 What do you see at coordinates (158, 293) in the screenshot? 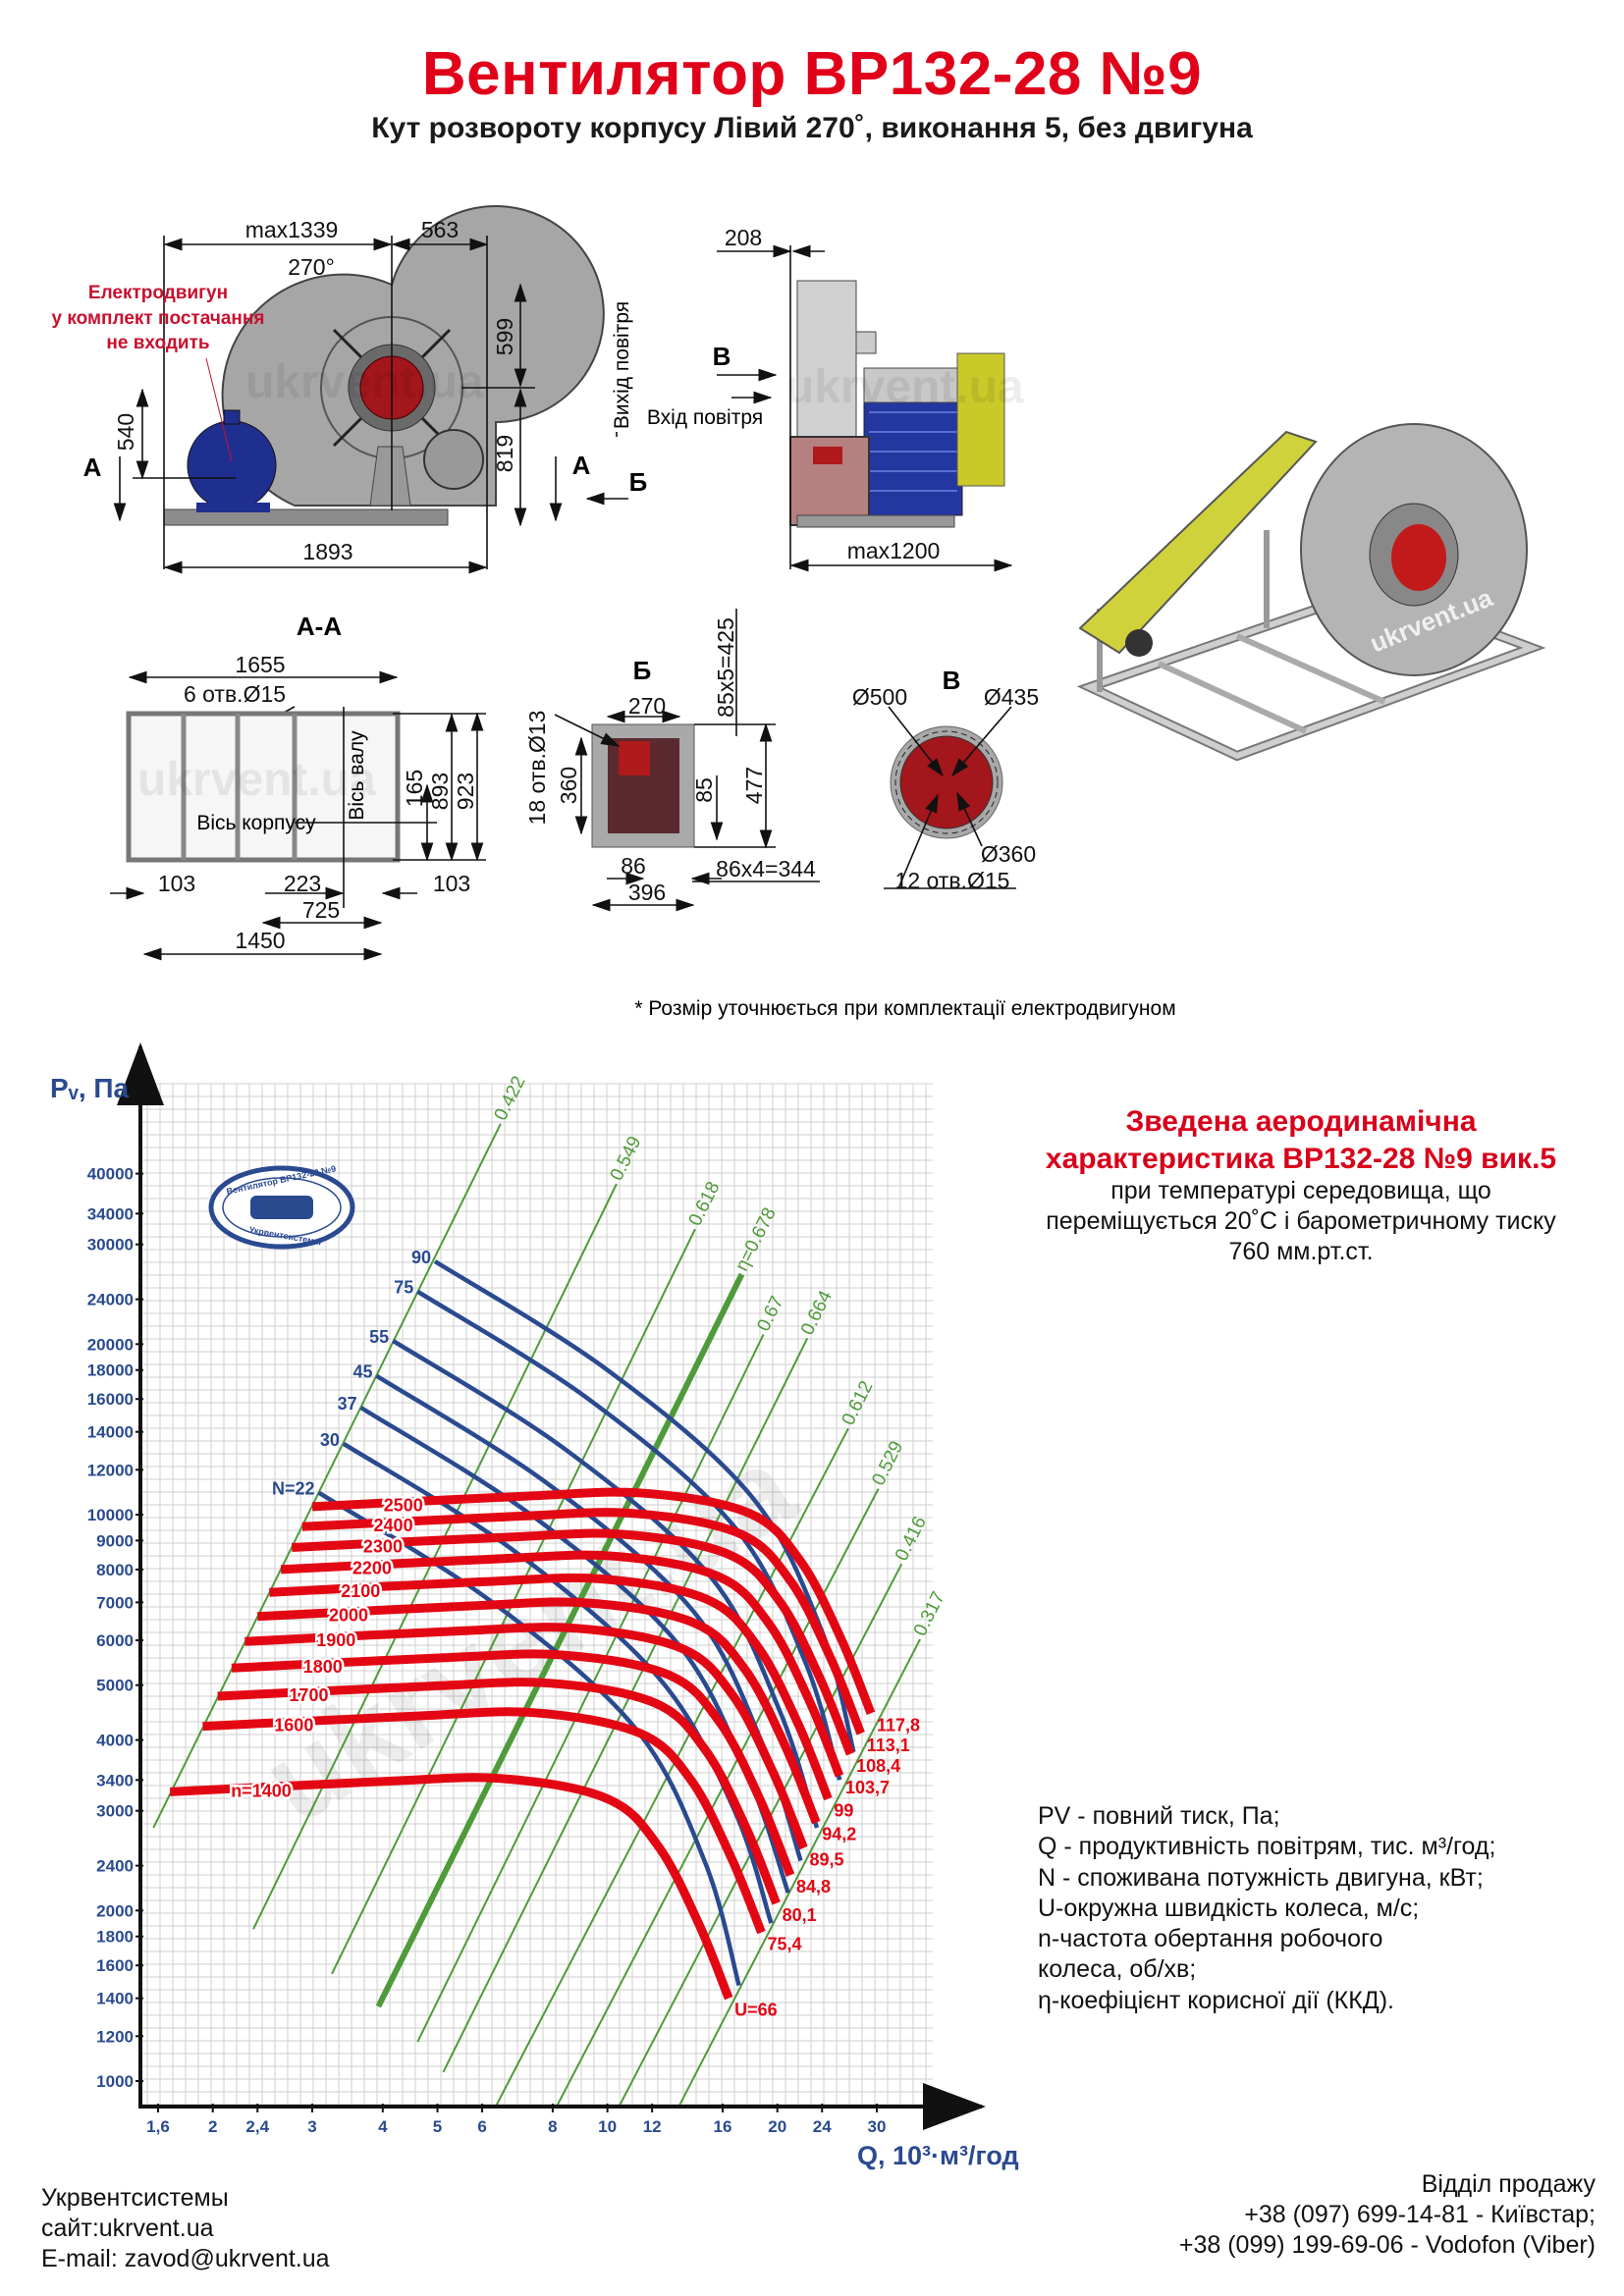
I see `motor-note-line: Електродвигун` at bounding box center [158, 293].